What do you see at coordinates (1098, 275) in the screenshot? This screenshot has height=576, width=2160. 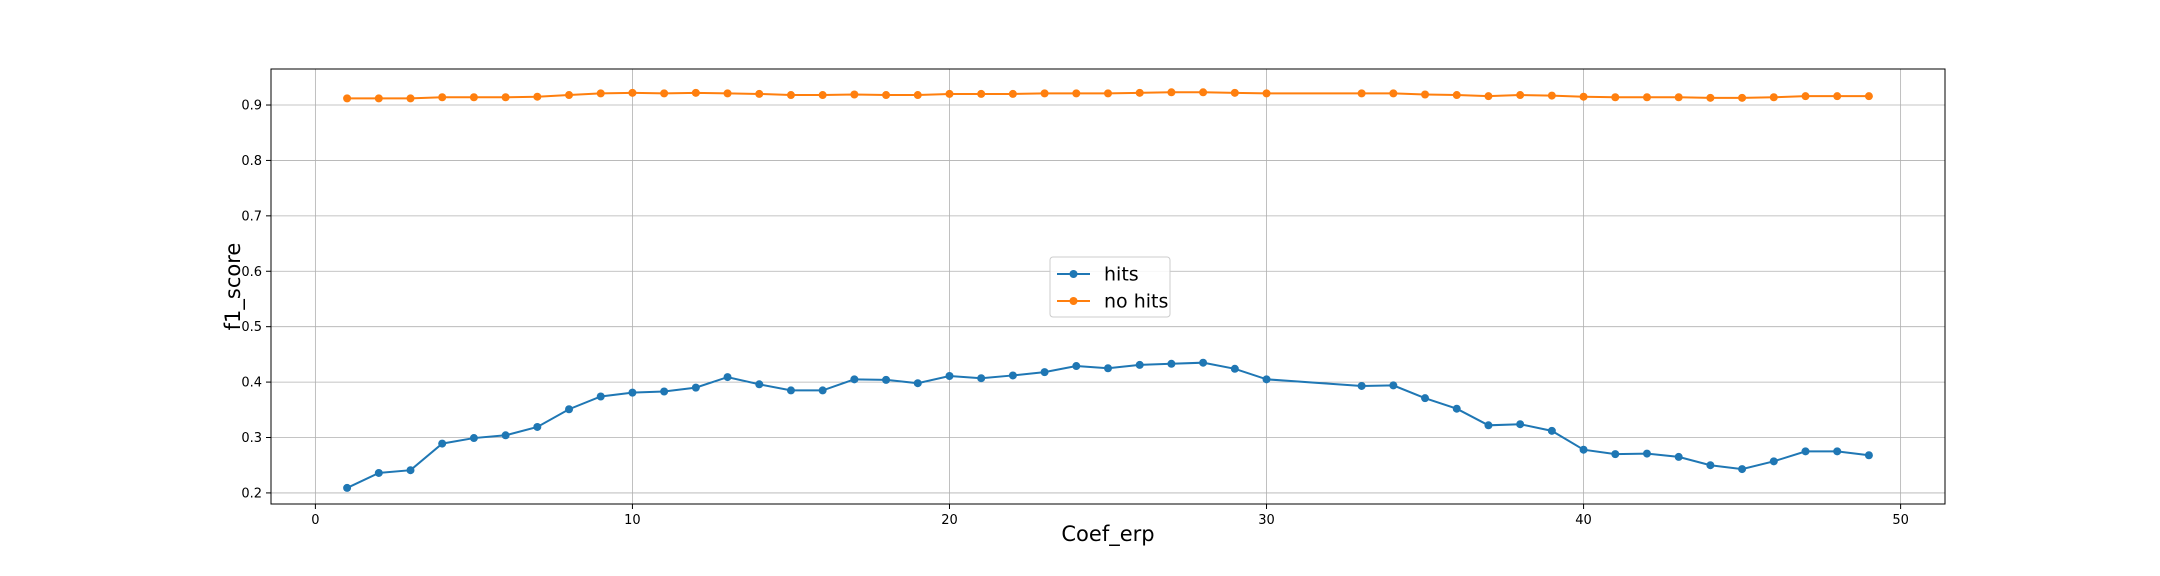 I see `legend-item: hits` at bounding box center [1098, 275].